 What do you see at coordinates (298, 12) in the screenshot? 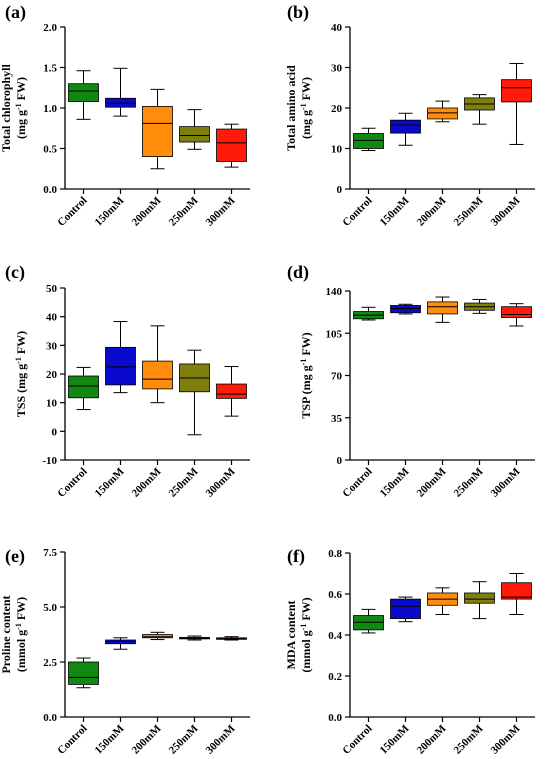
I see `panel-label: (b)` at bounding box center [298, 12].